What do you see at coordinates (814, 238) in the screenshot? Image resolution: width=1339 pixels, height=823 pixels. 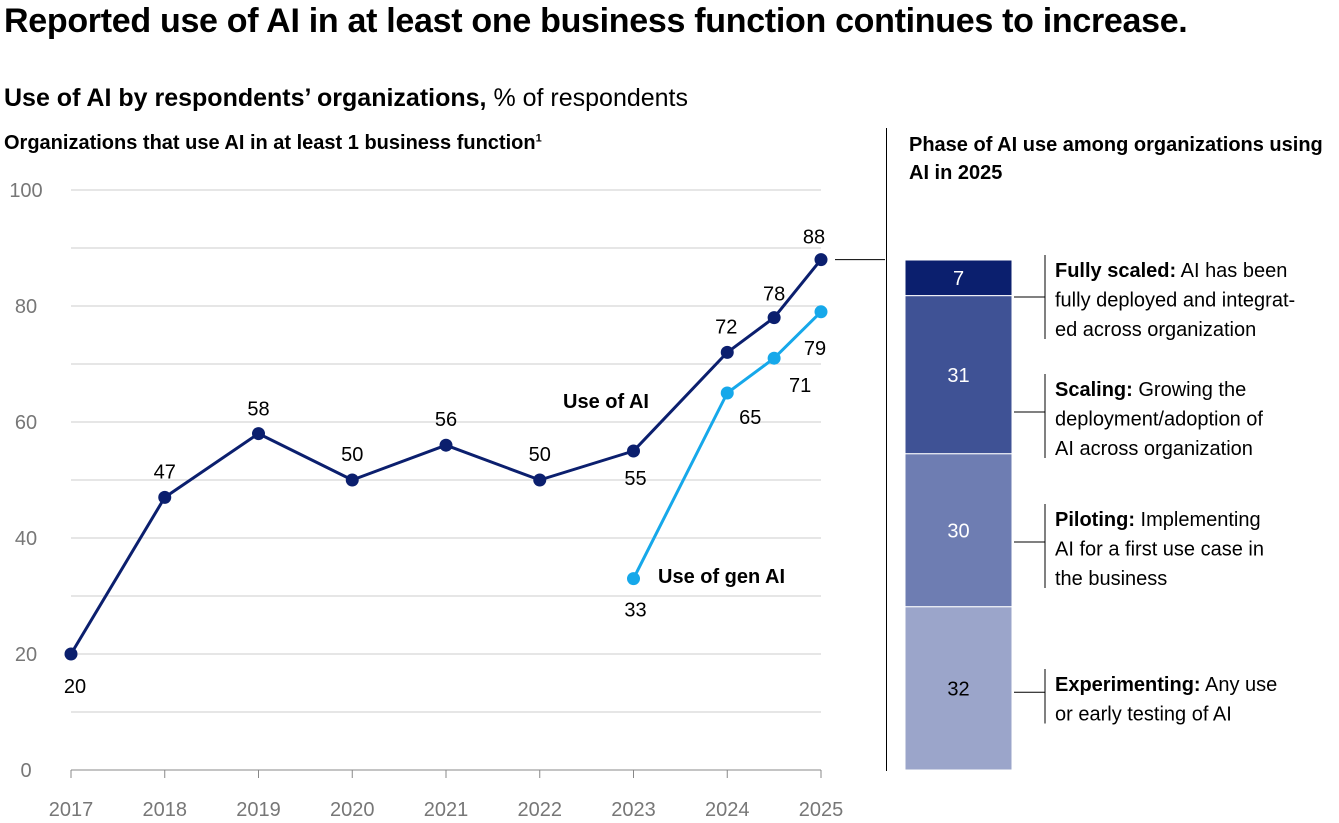 I see `data-label-ai: 88` at bounding box center [814, 238].